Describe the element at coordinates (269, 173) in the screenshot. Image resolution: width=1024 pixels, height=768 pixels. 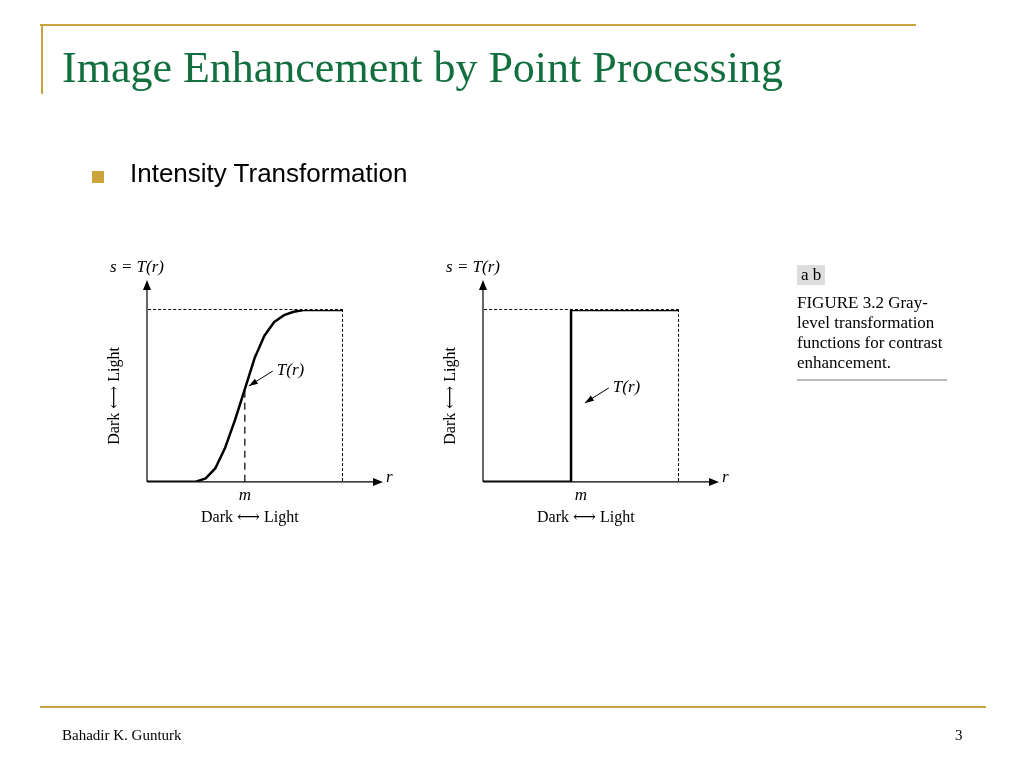
I see `chart-subtitle: Intensity Transformation` at that location.